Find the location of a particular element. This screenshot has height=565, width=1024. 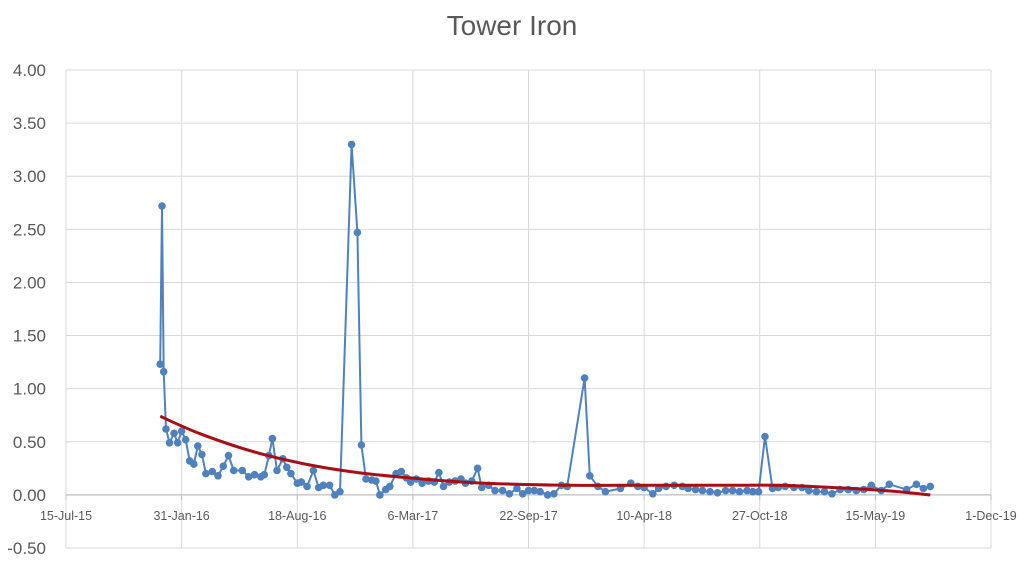

x-tick-label: 31-Jan-16 is located at coordinates (181, 516).